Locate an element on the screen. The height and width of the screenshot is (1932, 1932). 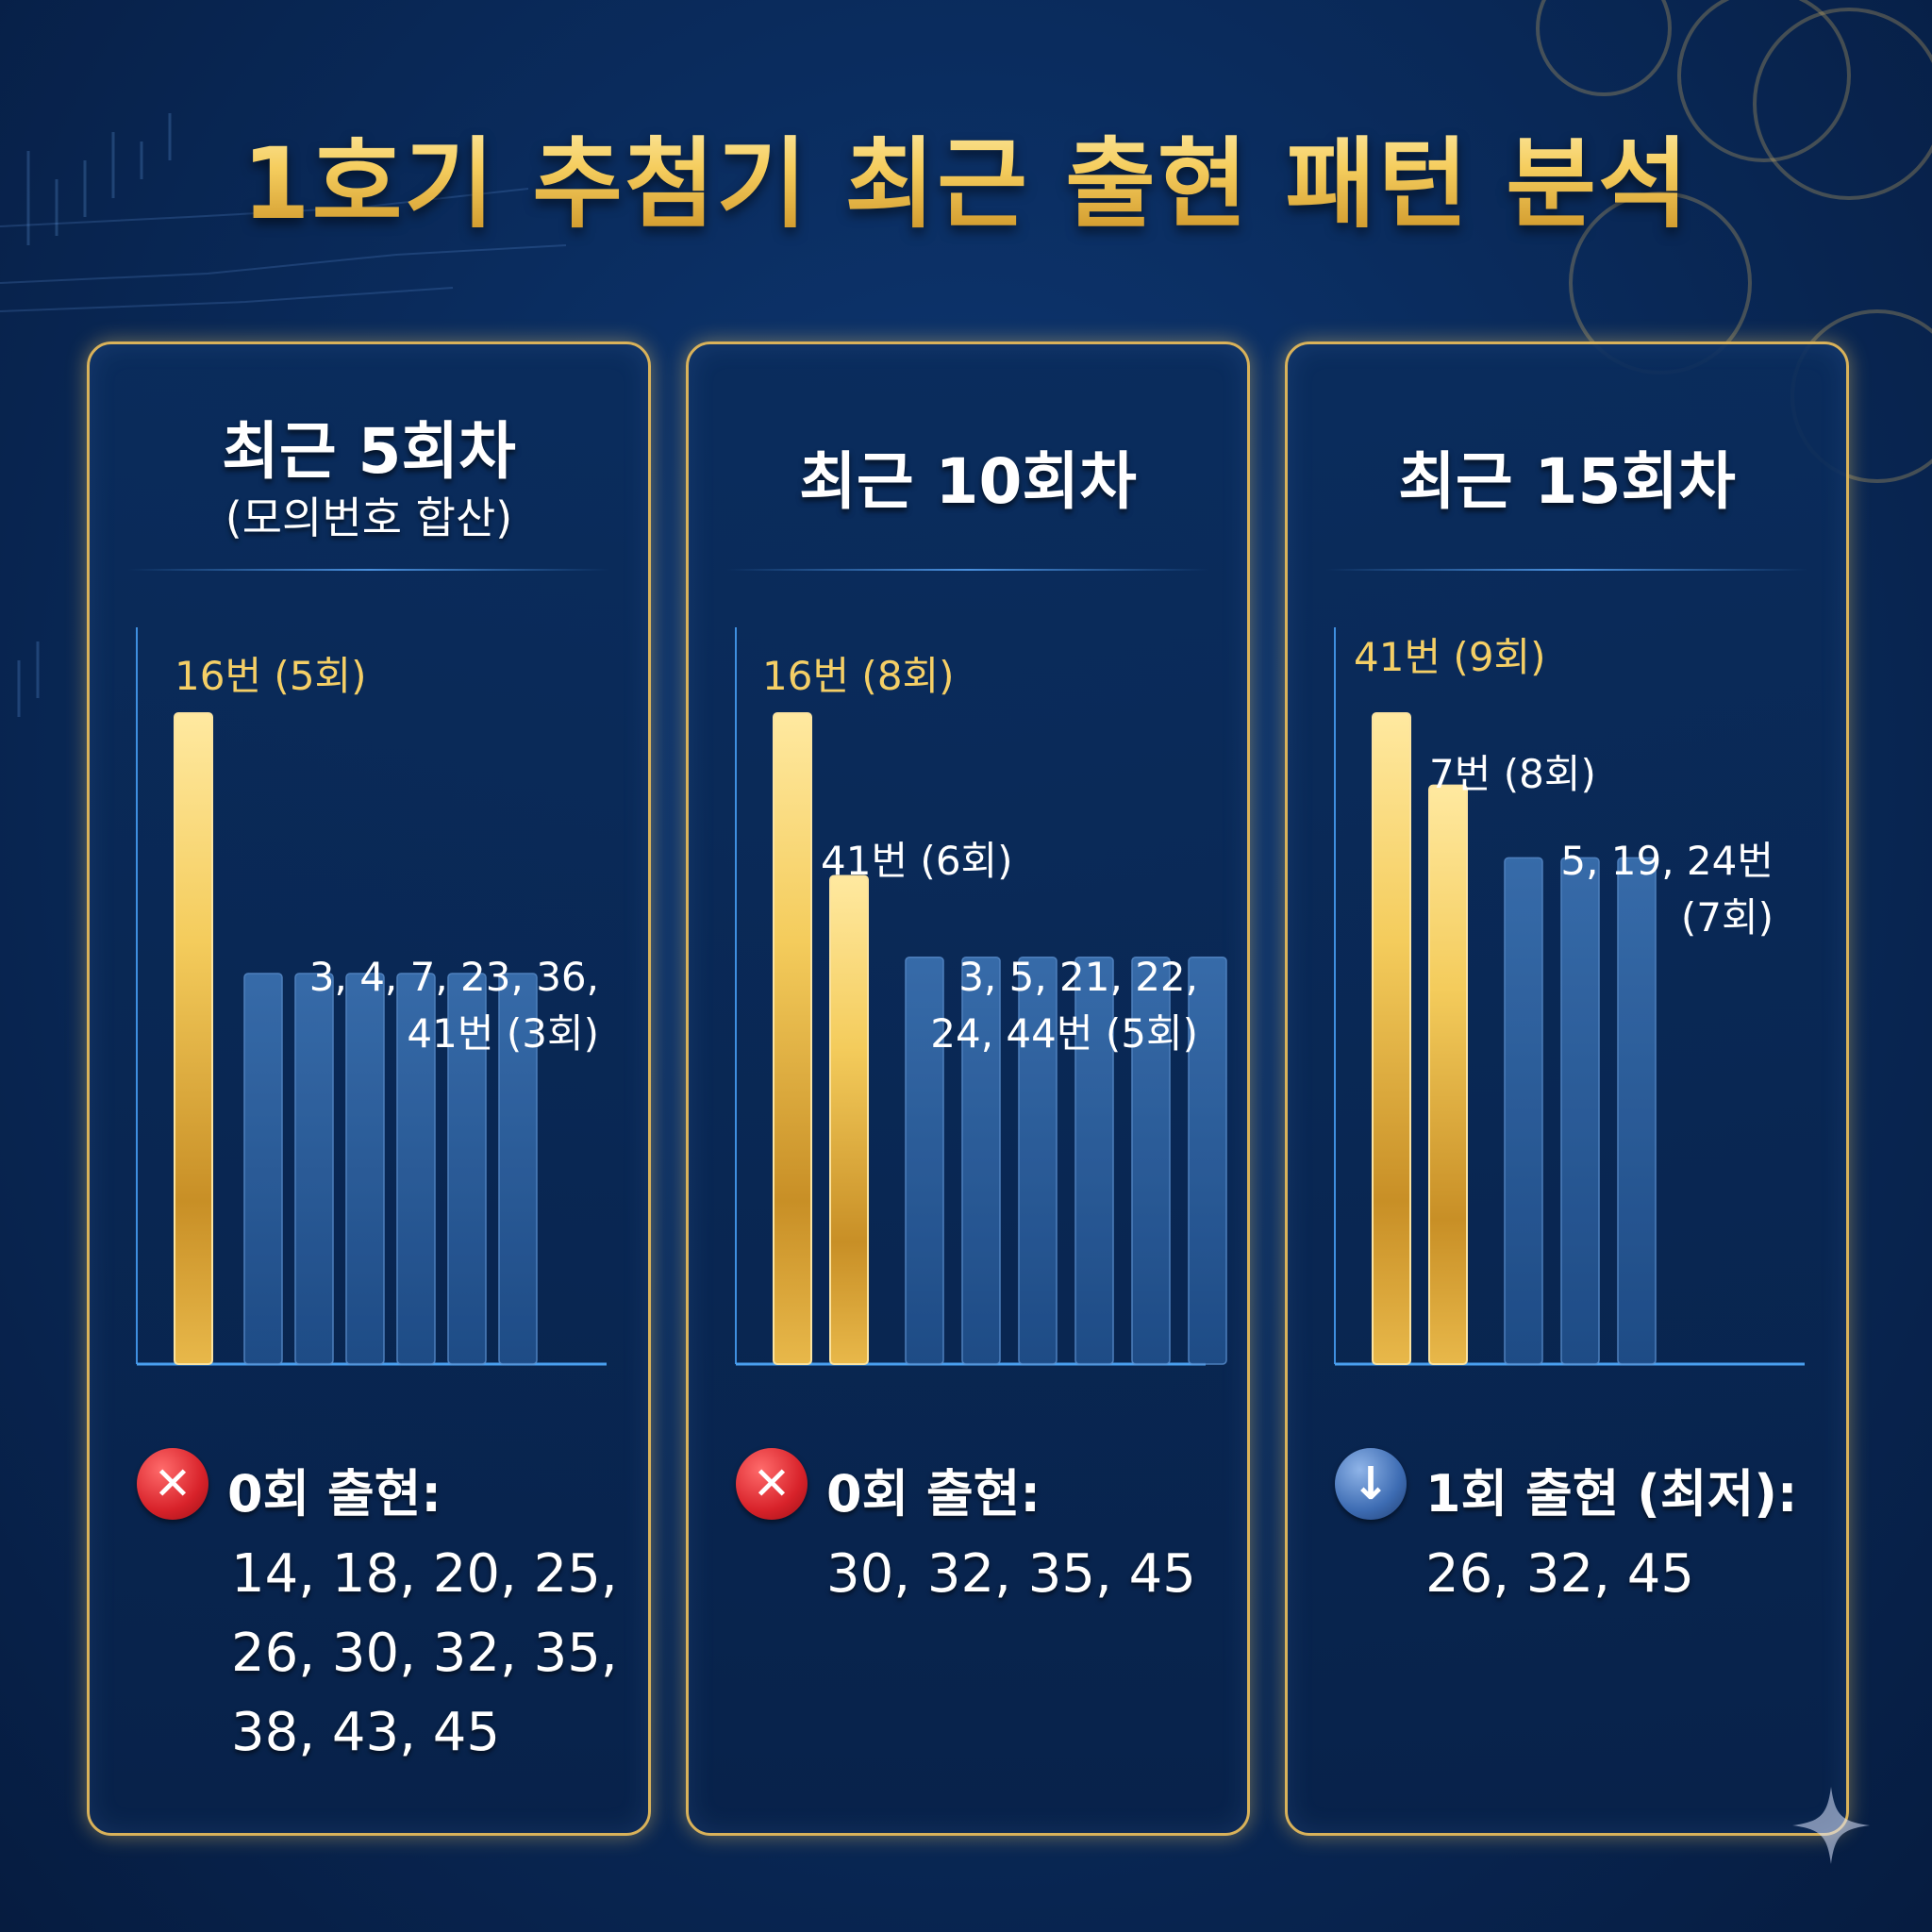
lowest-occurrence-row: ↓ 1회 출현 (최저): is located at coordinates (1580, 1486).